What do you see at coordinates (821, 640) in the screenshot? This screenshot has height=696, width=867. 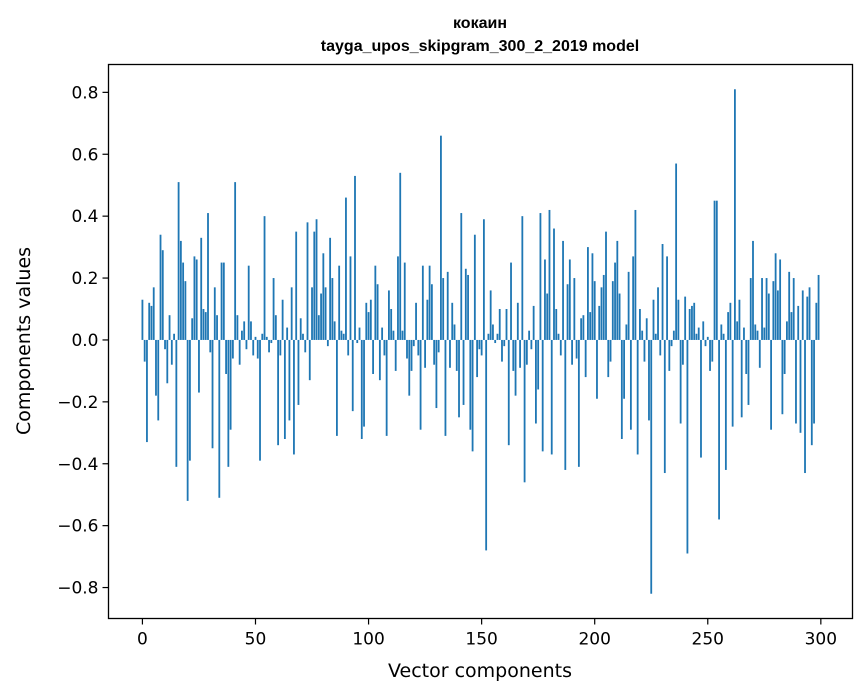 I see `x-tick-label: 300` at bounding box center [821, 640].